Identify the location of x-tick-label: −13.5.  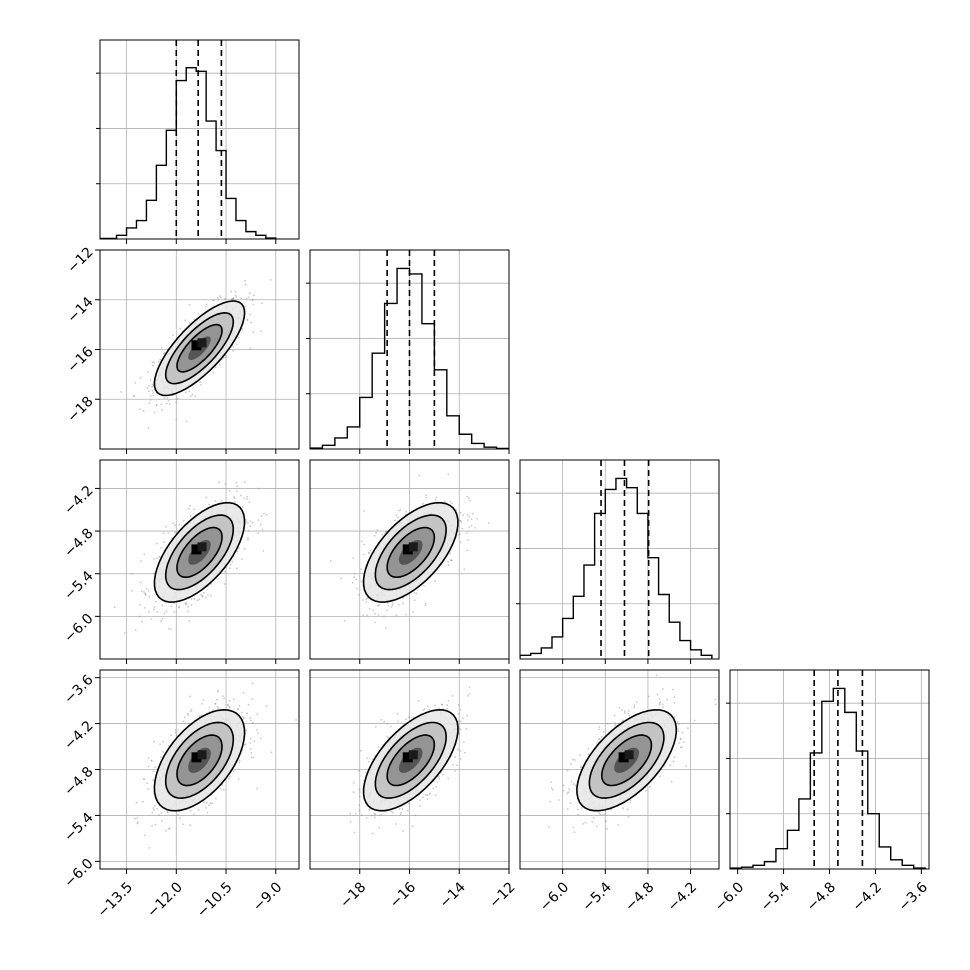
(115, 900).